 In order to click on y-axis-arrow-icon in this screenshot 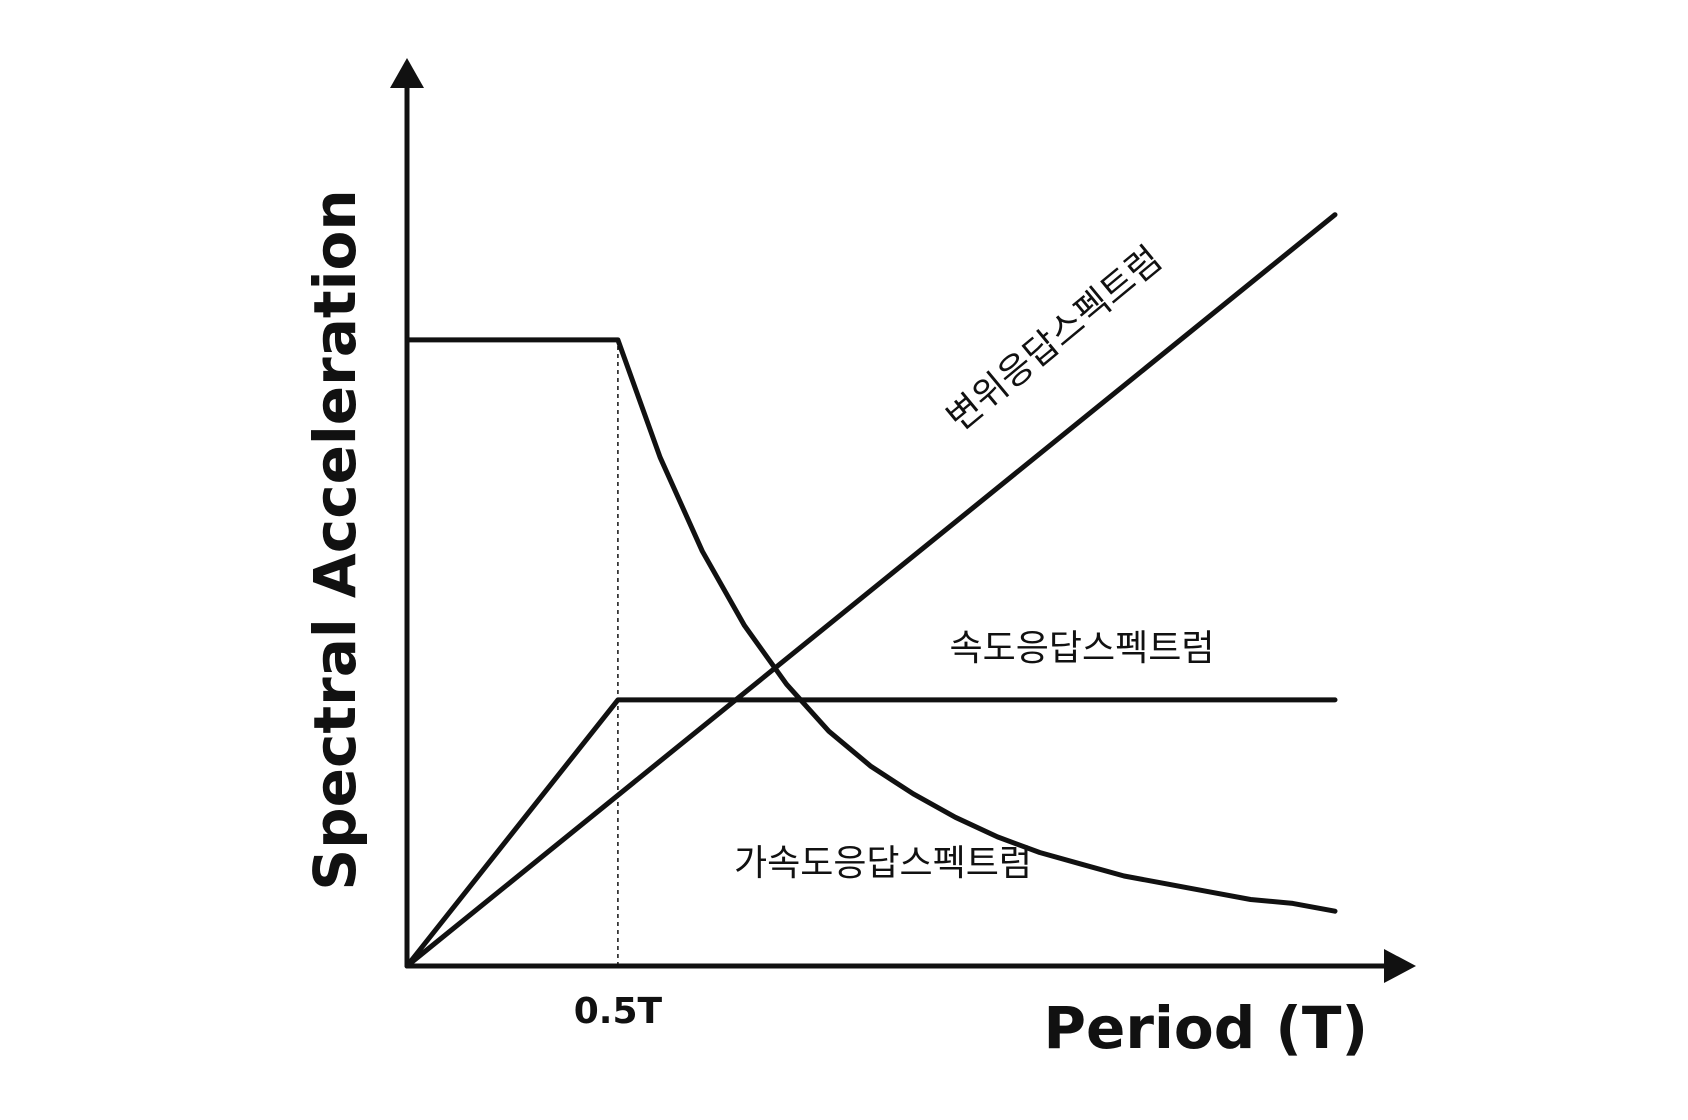, I will do `click(407, 73)`.